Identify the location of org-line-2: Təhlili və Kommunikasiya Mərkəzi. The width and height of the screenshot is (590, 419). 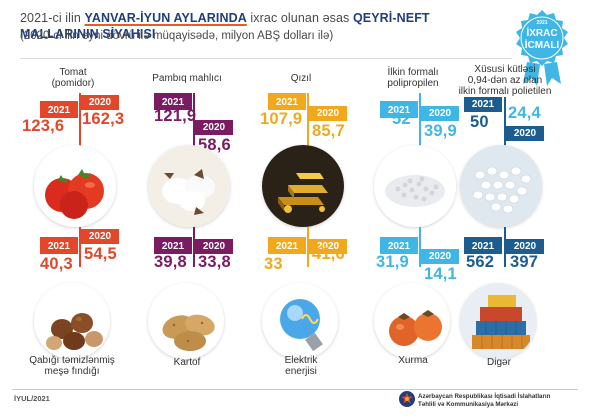
(468, 404).